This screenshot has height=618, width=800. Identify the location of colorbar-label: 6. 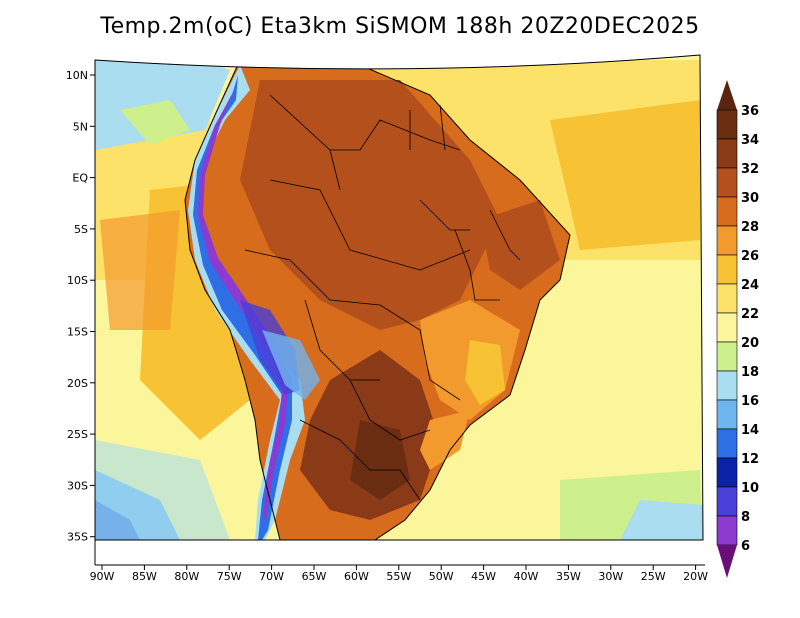
(745, 546).